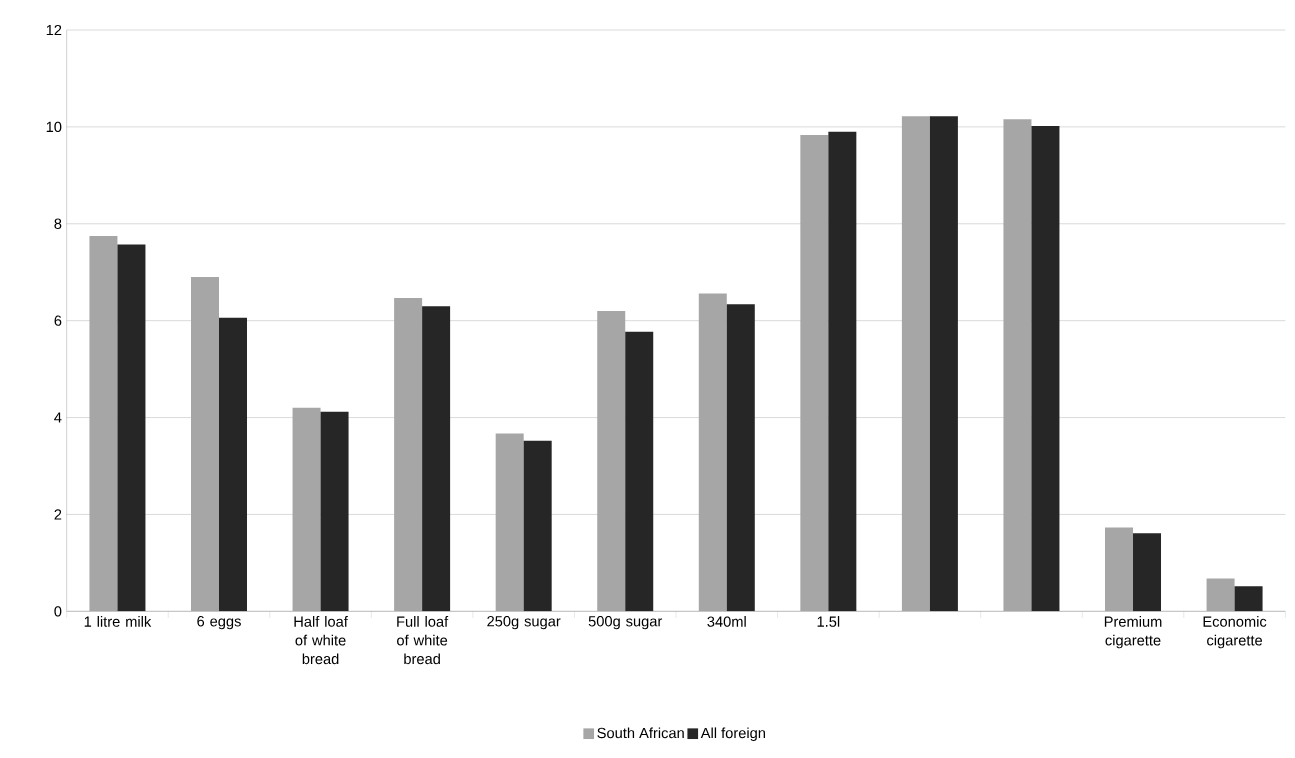 The width and height of the screenshot is (1295, 758). I want to click on y-tick-label: 6, so click(58, 320).